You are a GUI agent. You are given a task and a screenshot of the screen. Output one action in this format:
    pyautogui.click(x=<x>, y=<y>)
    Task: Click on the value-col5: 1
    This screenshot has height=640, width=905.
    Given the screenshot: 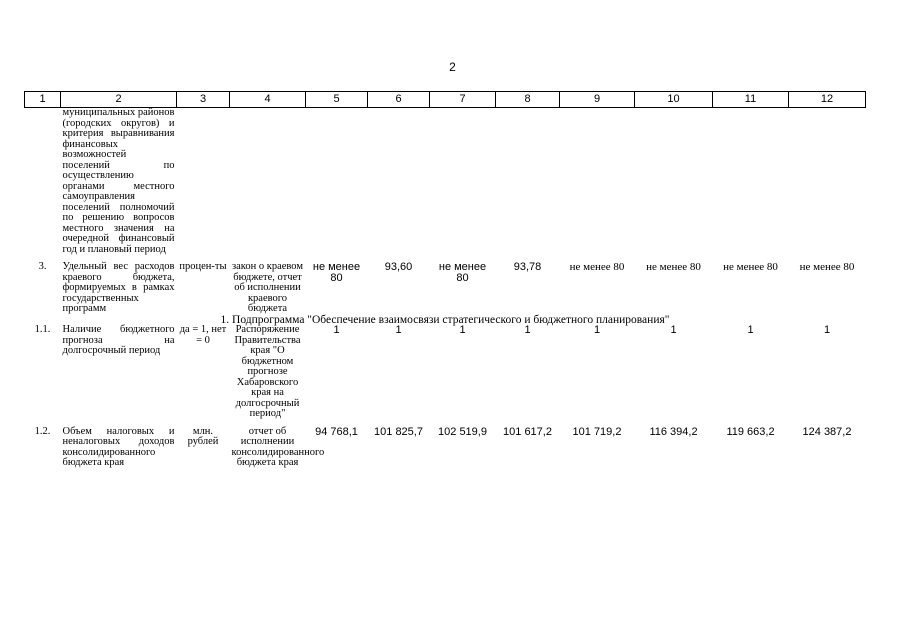 What is the action you would take?
    pyautogui.click(x=336, y=330)
    